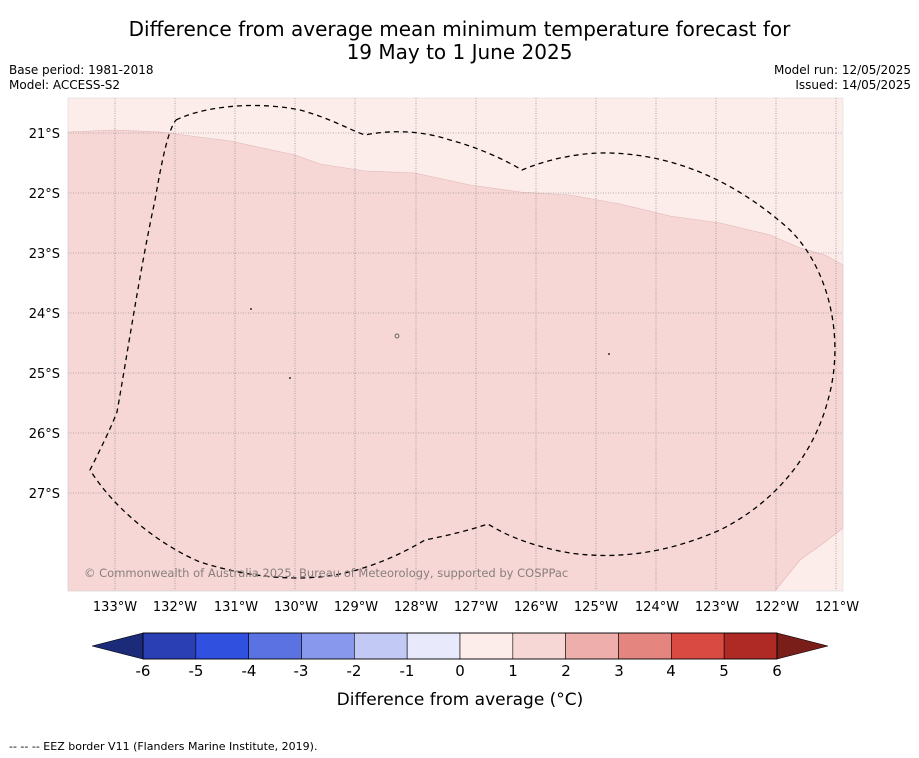  Describe the element at coordinates (143, 671) in the screenshot. I see `colorbar-tick: -6` at that location.